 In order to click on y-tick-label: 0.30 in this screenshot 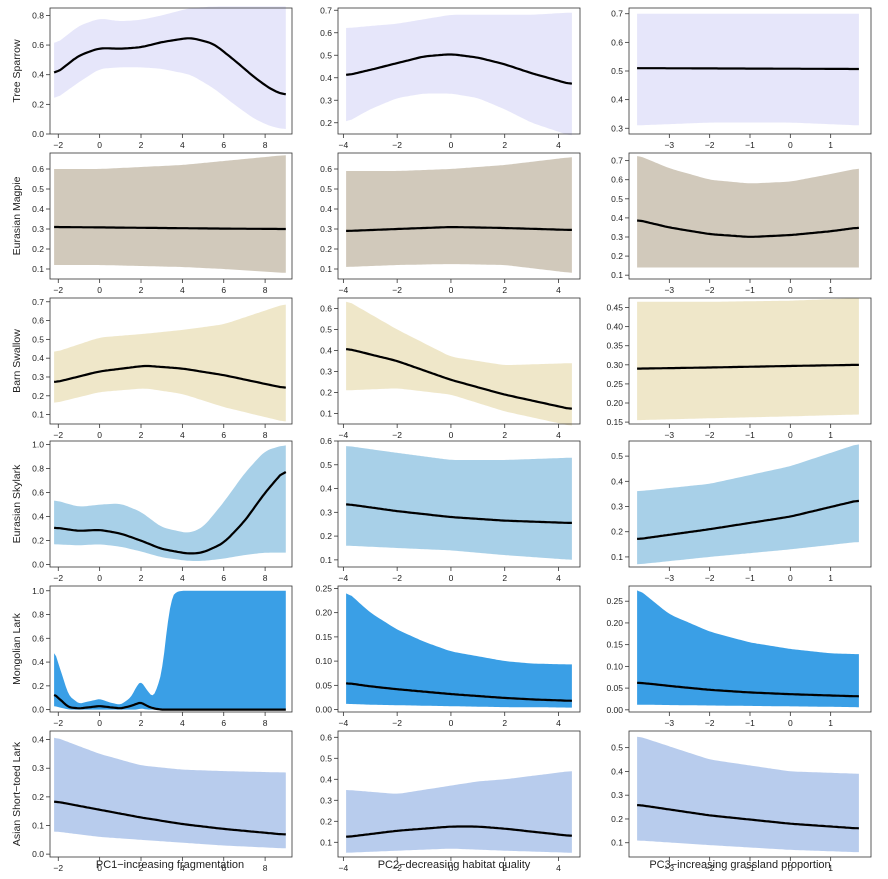, I will do `click(614, 365)`.